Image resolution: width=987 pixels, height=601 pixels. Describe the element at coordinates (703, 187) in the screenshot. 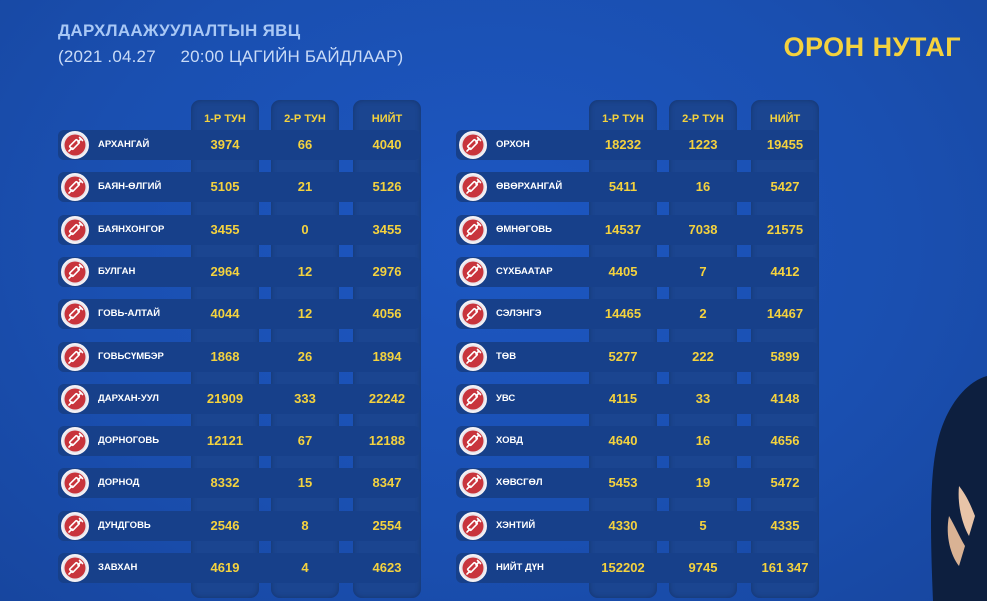

I see `dose2-value: 16` at that location.